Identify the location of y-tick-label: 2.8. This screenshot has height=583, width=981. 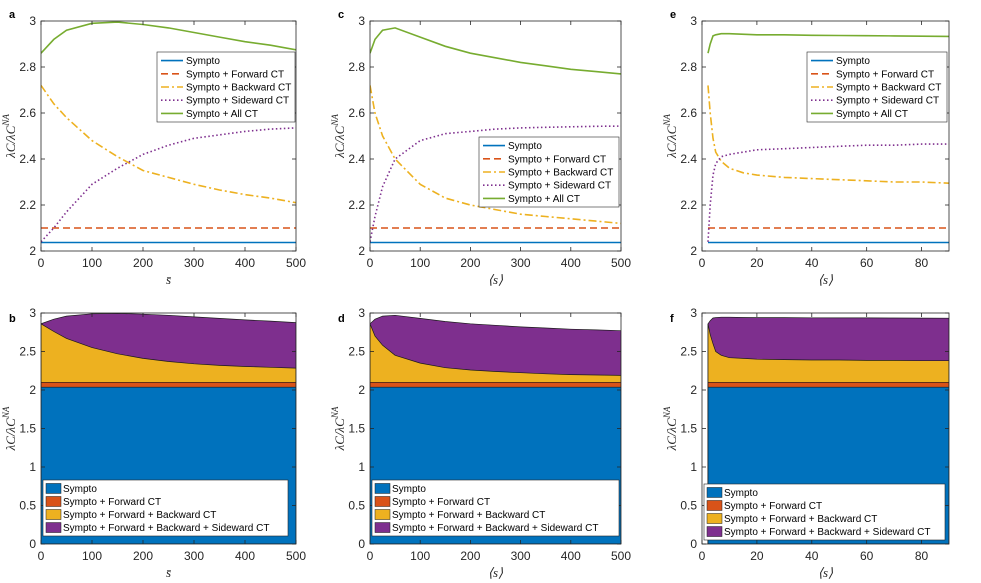
(356, 67).